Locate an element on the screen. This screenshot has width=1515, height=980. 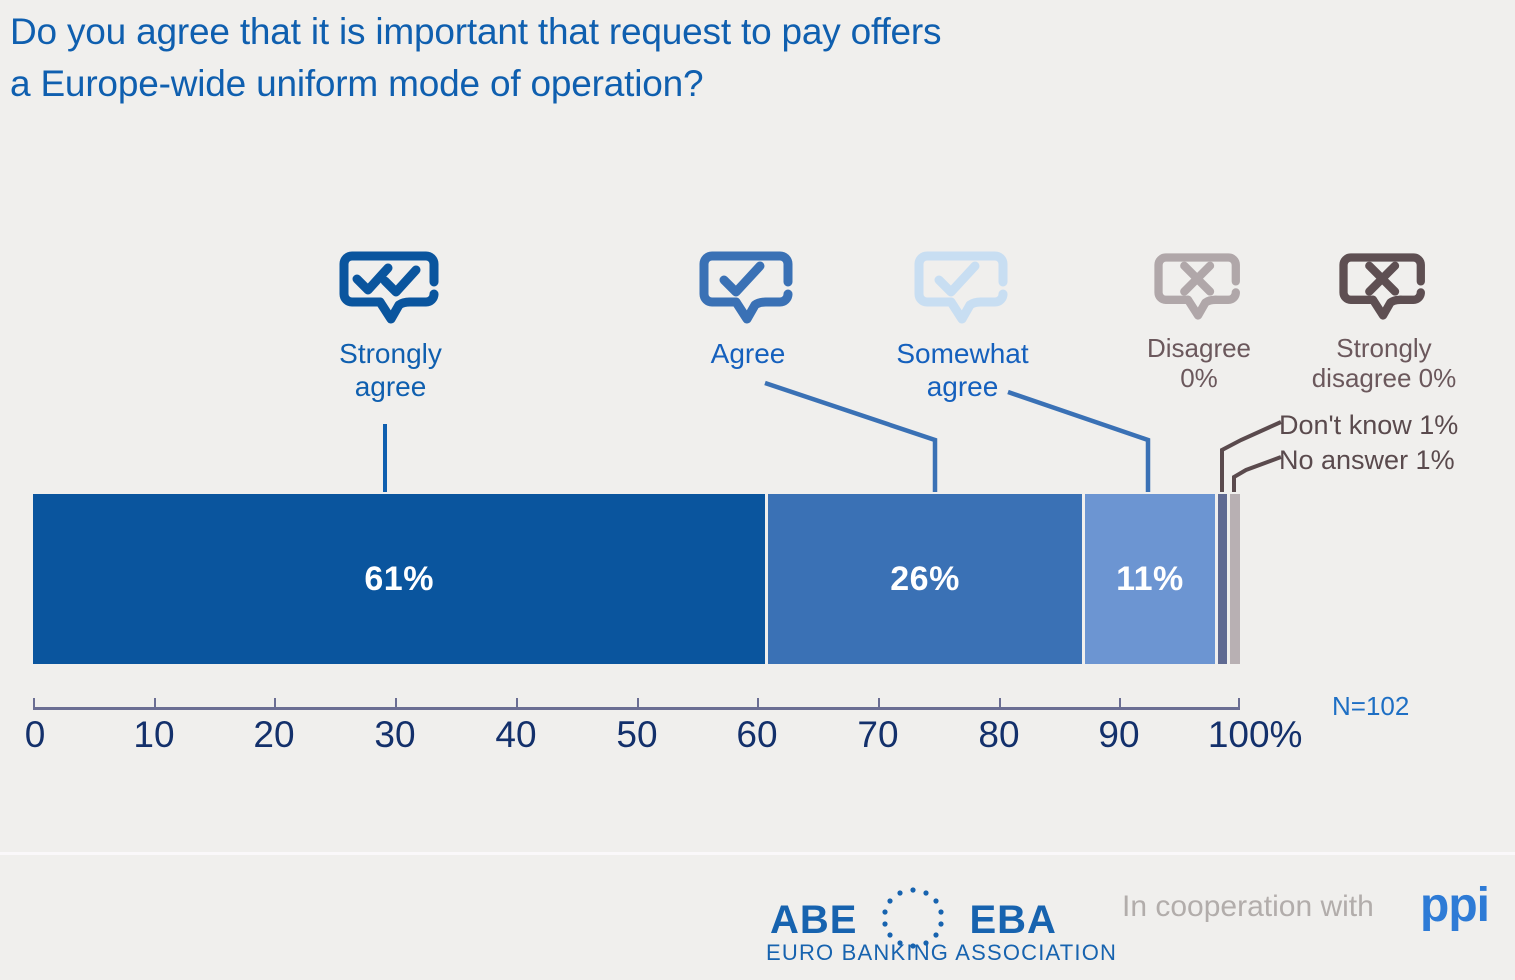
footer-divider is located at coordinates (757, 853).